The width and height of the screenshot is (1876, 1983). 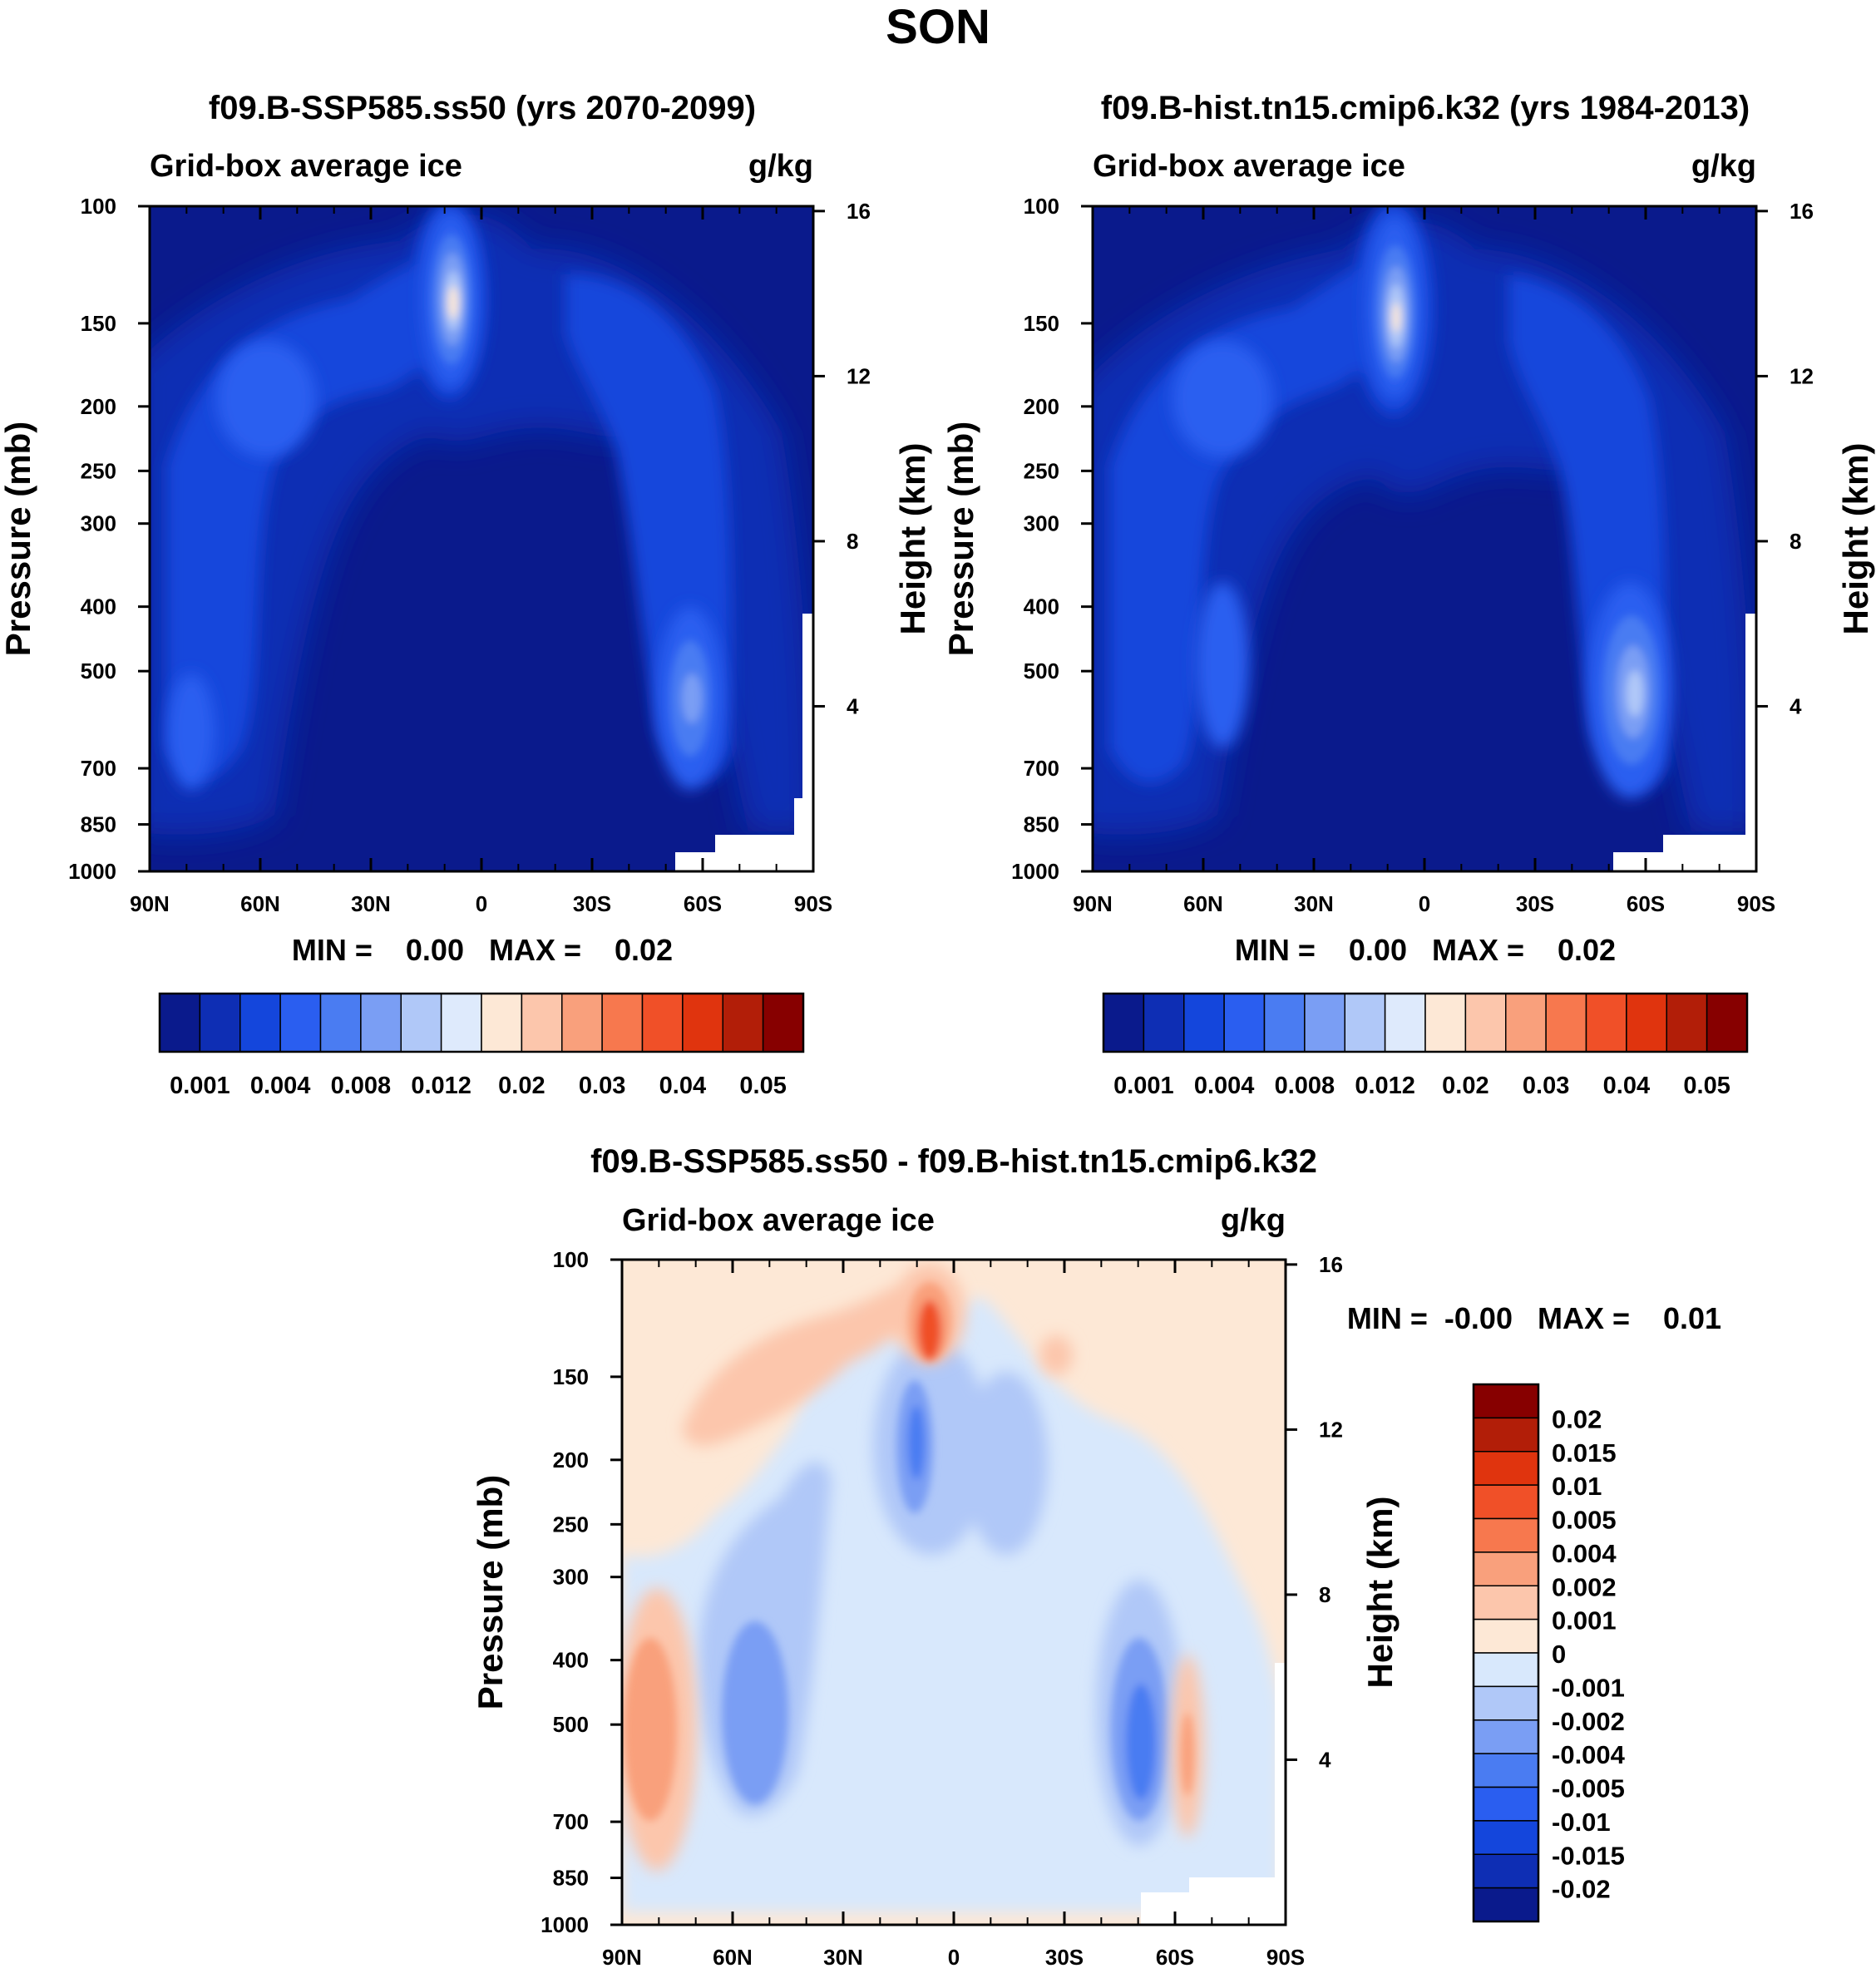 I want to click on height-tick-label: 8, so click(x=1324, y=1594).